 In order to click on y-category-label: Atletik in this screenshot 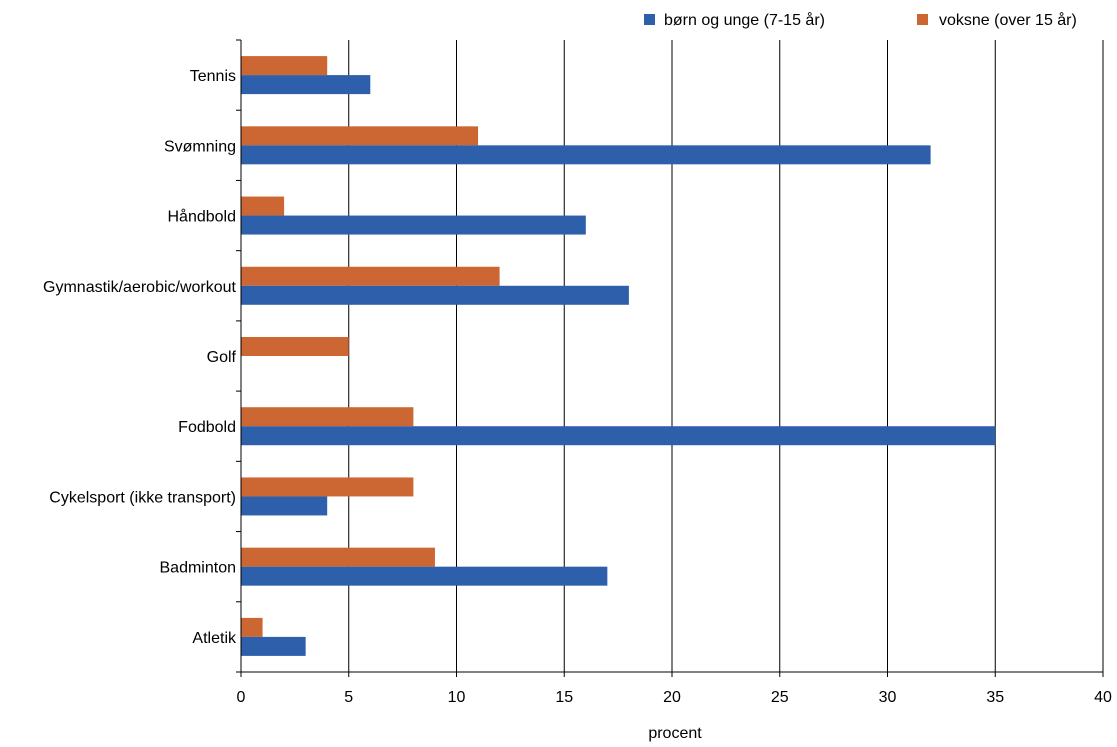, I will do `click(214, 638)`.